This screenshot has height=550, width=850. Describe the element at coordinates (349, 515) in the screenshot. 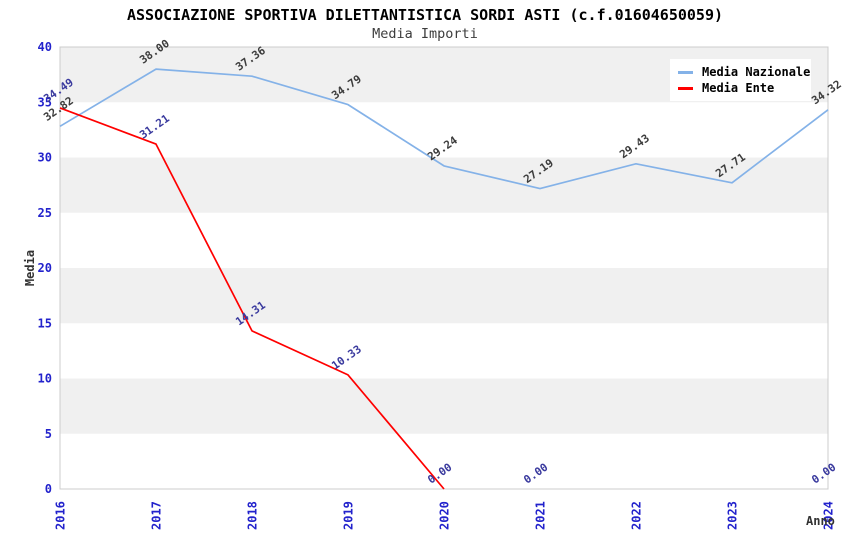

I see `x-tick-label: 2019` at that location.